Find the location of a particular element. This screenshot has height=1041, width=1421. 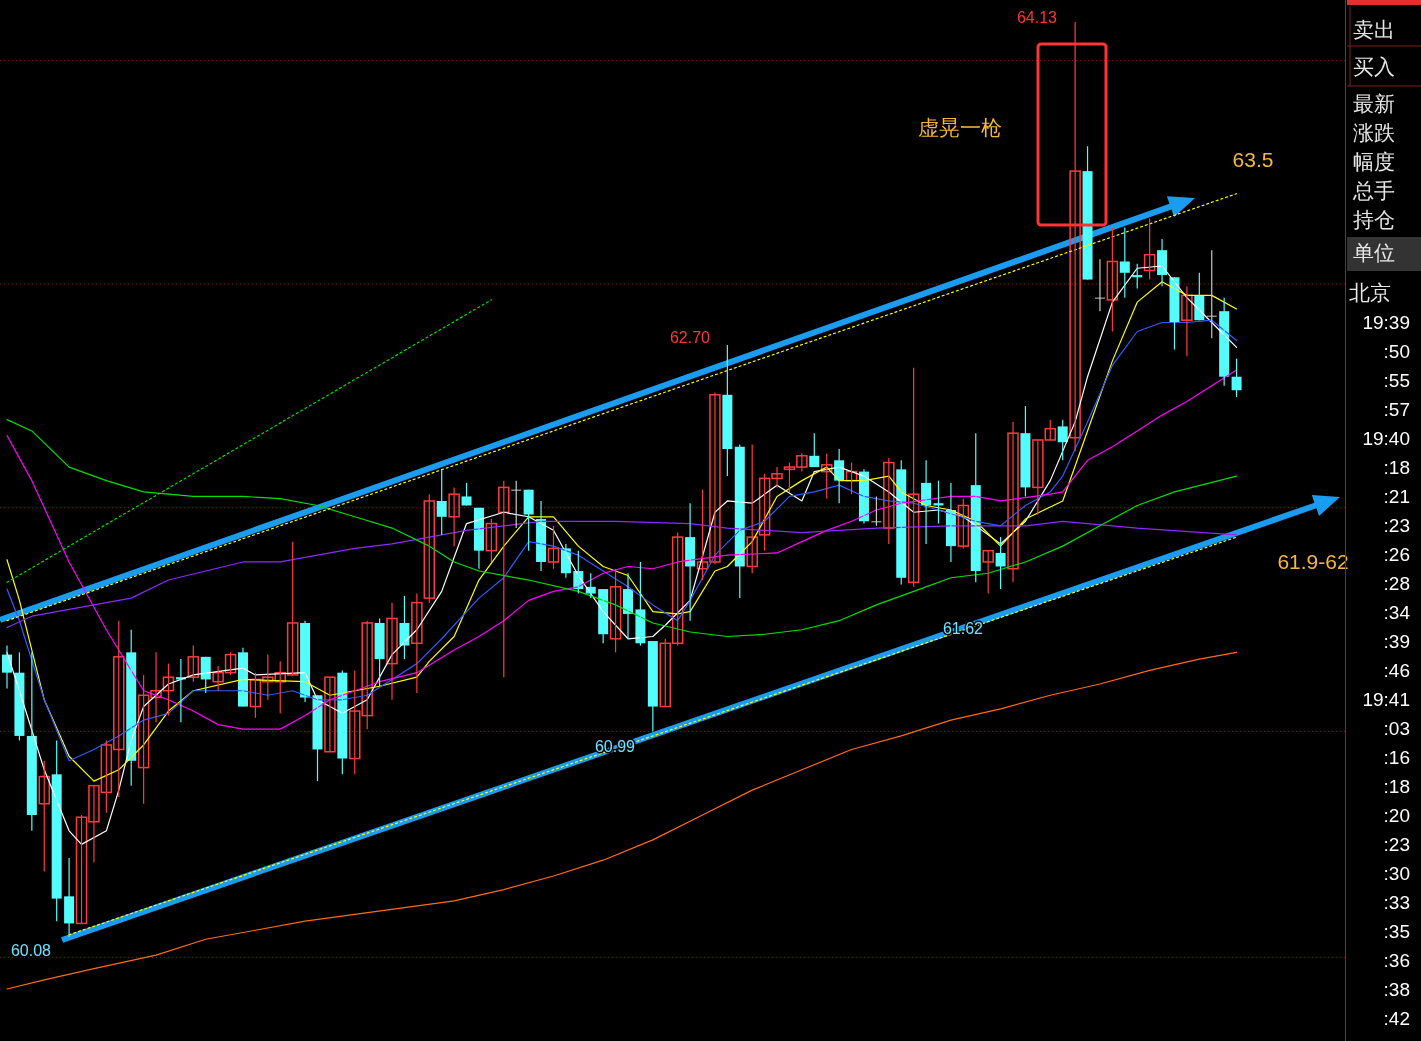

text: :03 is located at coordinates (1396, 728).